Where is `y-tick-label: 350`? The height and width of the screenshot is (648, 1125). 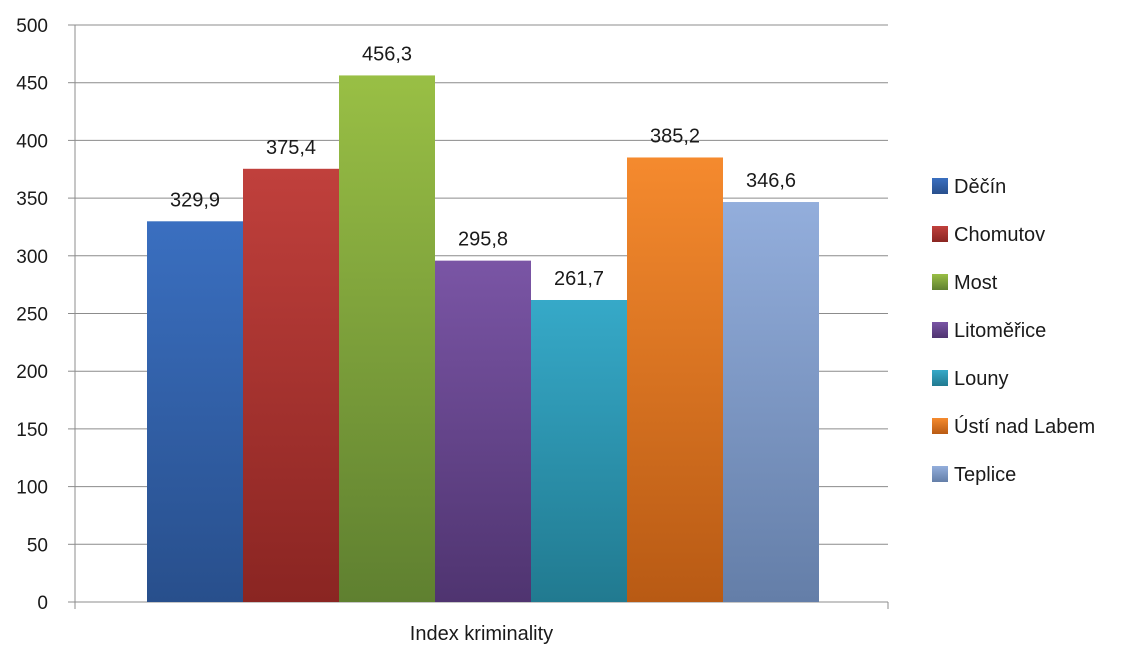 y-tick-label: 350 is located at coordinates (32, 199).